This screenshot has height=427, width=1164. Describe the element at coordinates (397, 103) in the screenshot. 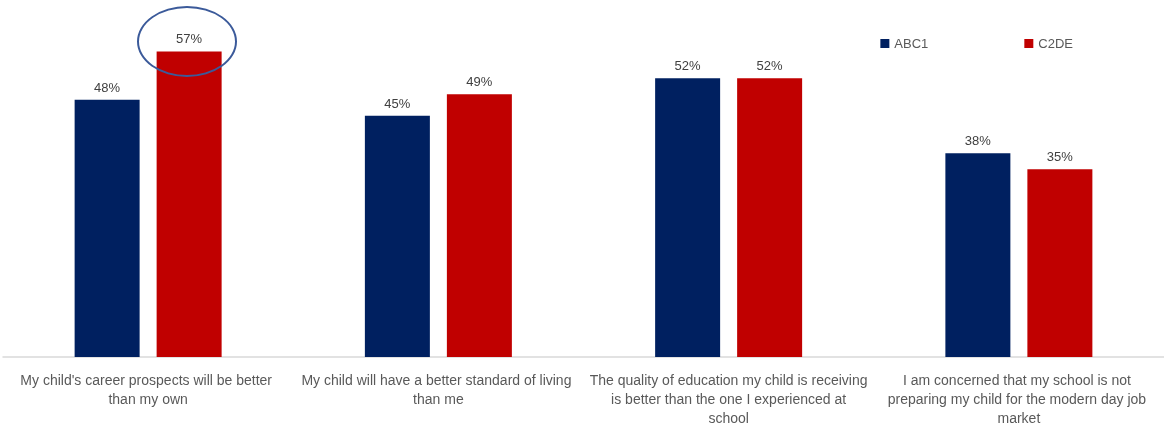

I see `data-label: 45%` at that location.